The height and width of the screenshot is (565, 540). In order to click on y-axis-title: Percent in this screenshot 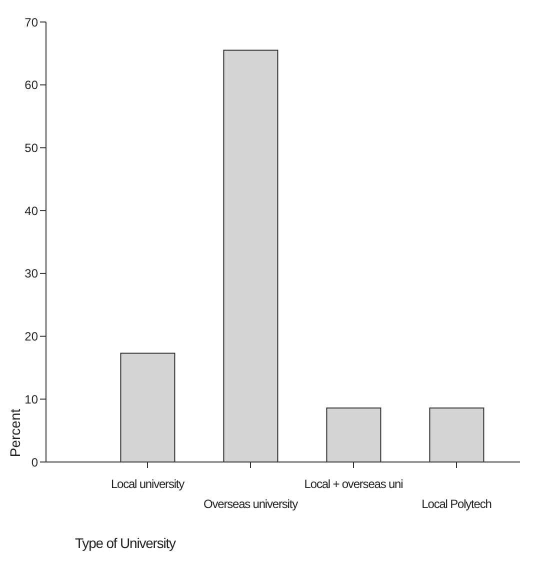, I will do `click(15, 433)`.